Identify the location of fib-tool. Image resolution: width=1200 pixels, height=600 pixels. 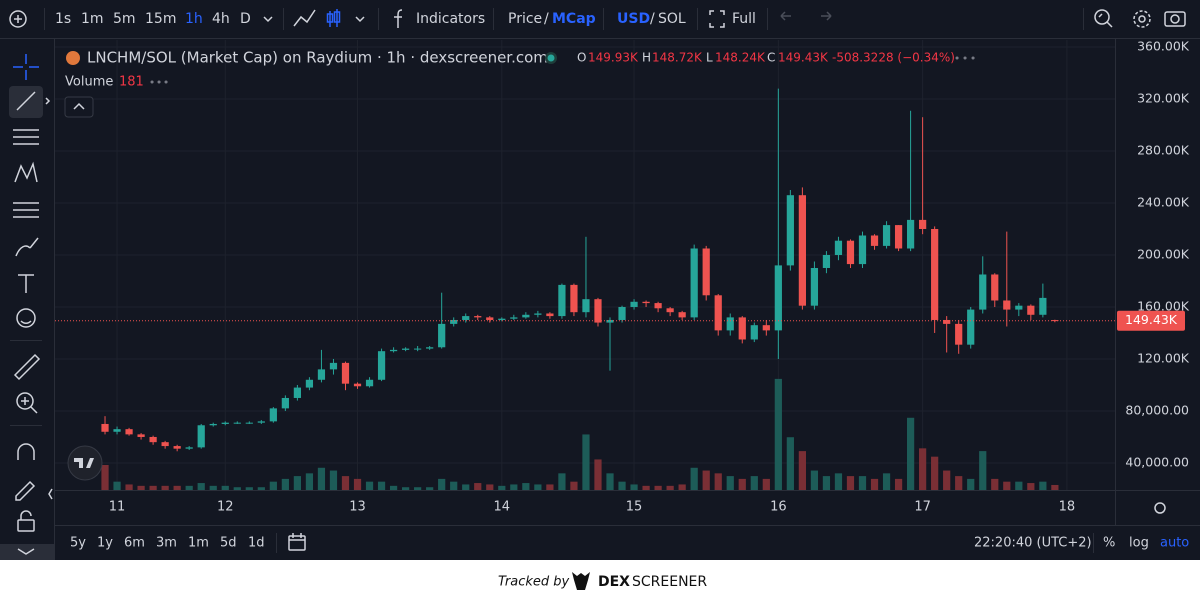
(26, 137).